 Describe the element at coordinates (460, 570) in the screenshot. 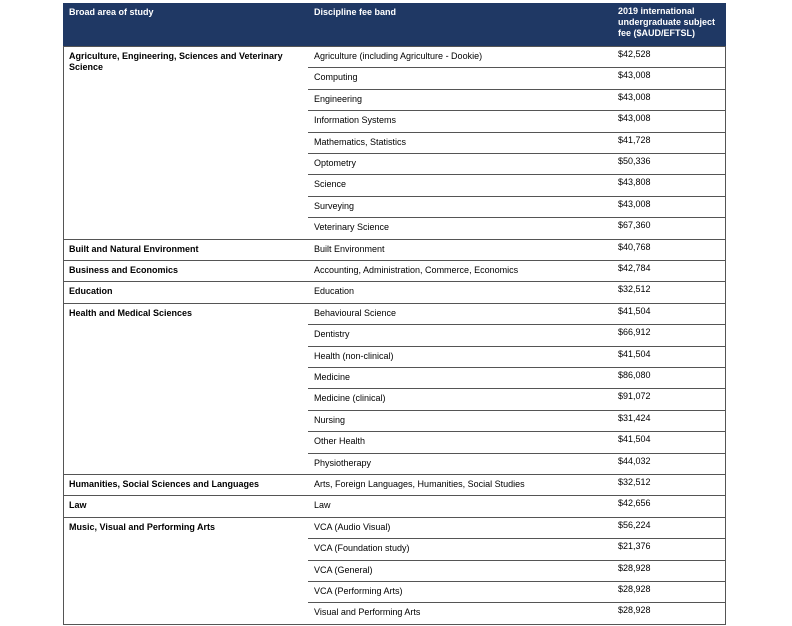

I see `band-cell: VCA (General)` at that location.